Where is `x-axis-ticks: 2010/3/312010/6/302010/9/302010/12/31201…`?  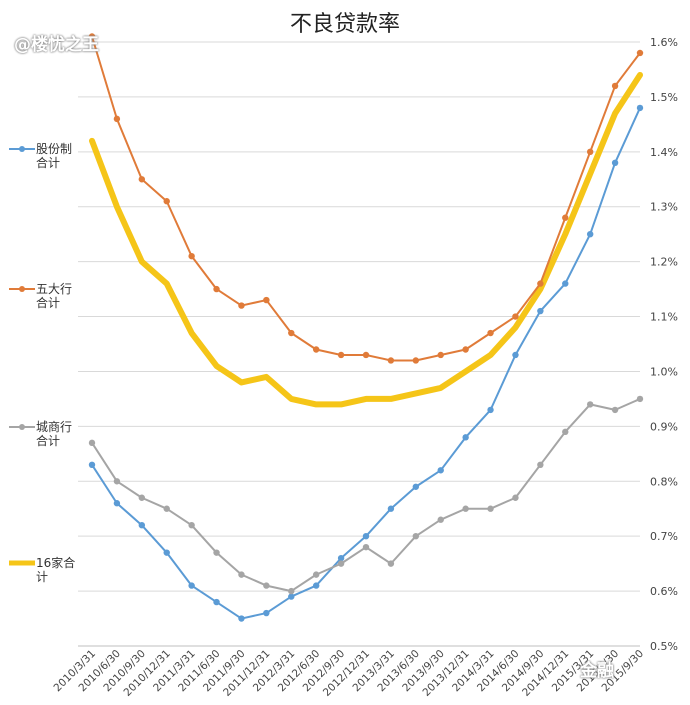 x-axis-ticks: 2010/3/312010/6/302010/9/302010/12/31201… is located at coordinates (349, 673).